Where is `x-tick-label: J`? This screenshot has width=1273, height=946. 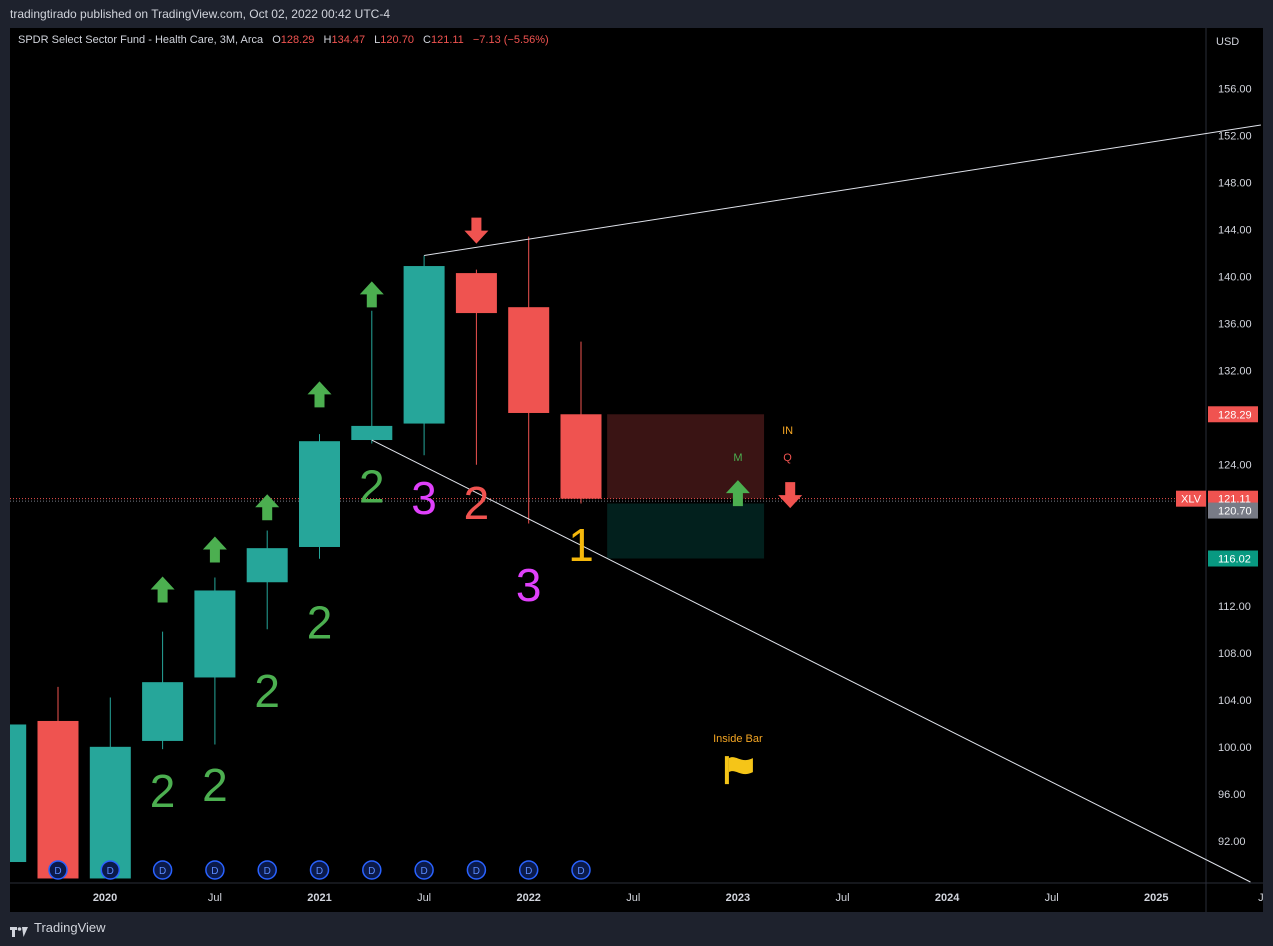 x-tick-label: J is located at coordinates (1260, 898).